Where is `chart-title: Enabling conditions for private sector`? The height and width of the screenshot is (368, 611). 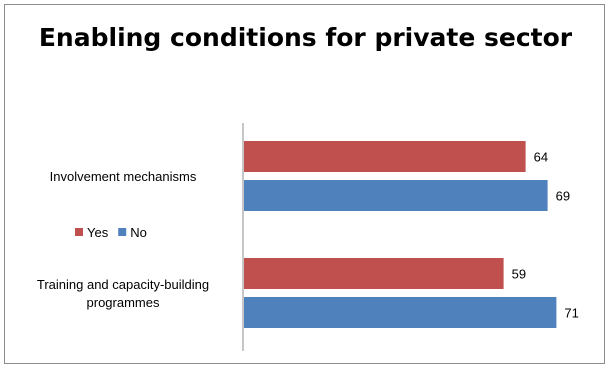
chart-title: Enabling conditions for private sector is located at coordinates (305, 37).